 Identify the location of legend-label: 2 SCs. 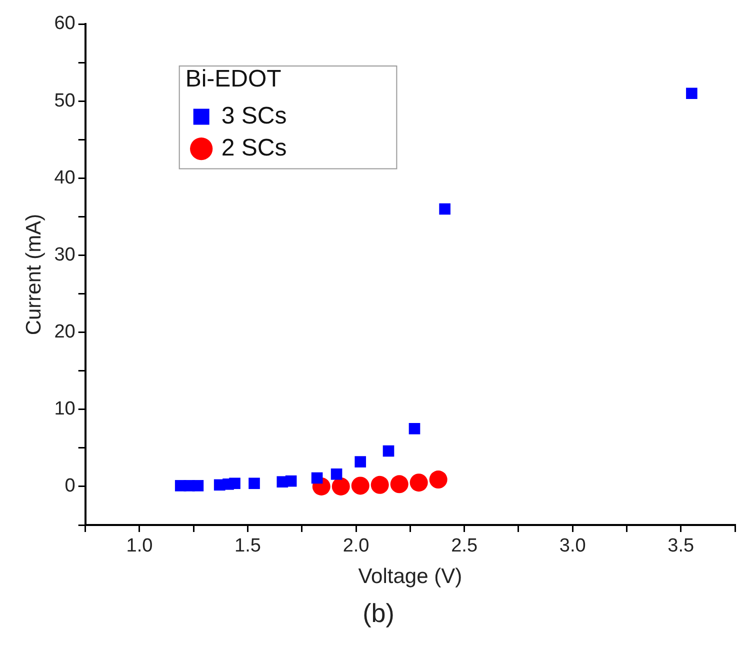
(254, 148).